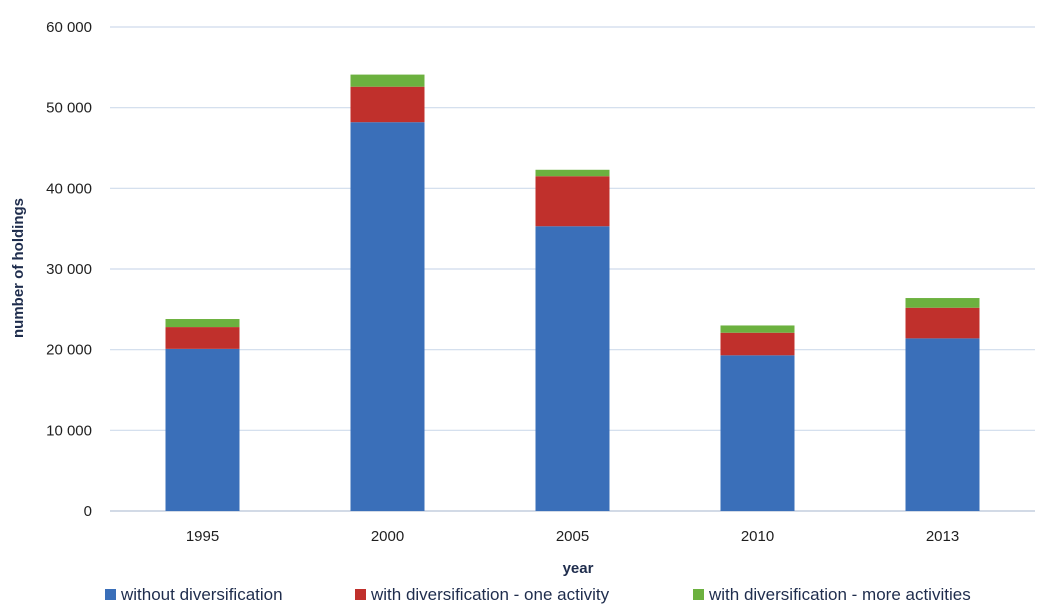 This screenshot has width=1040, height=609. I want to click on x-tick-label: 2000, so click(387, 536).